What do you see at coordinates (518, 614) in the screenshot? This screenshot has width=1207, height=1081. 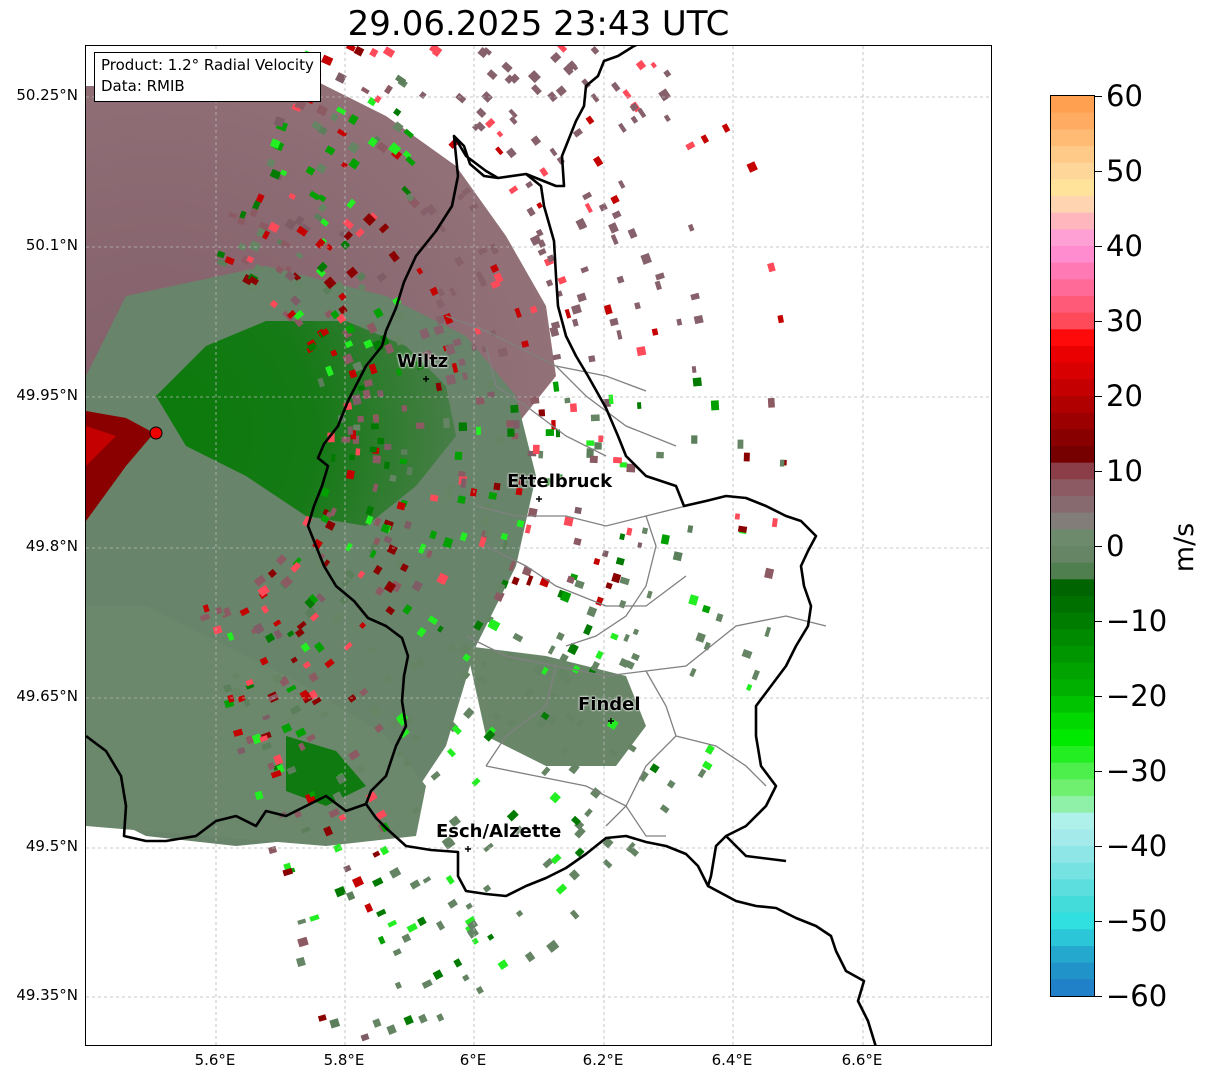 I see `city-markers` at bounding box center [518, 614].